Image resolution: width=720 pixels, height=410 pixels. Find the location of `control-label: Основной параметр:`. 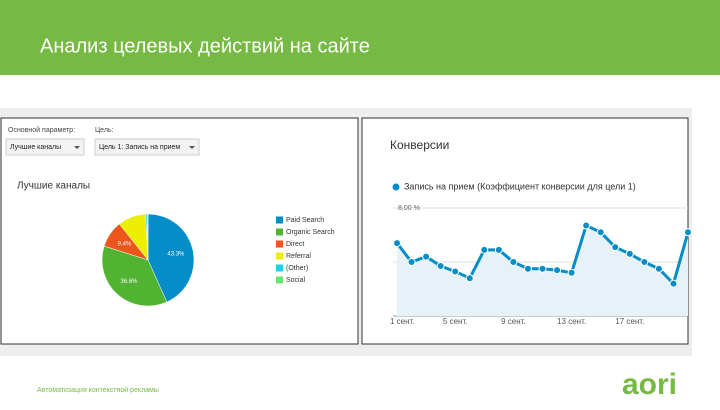

control-label: Основной параметр: is located at coordinates (41, 130).